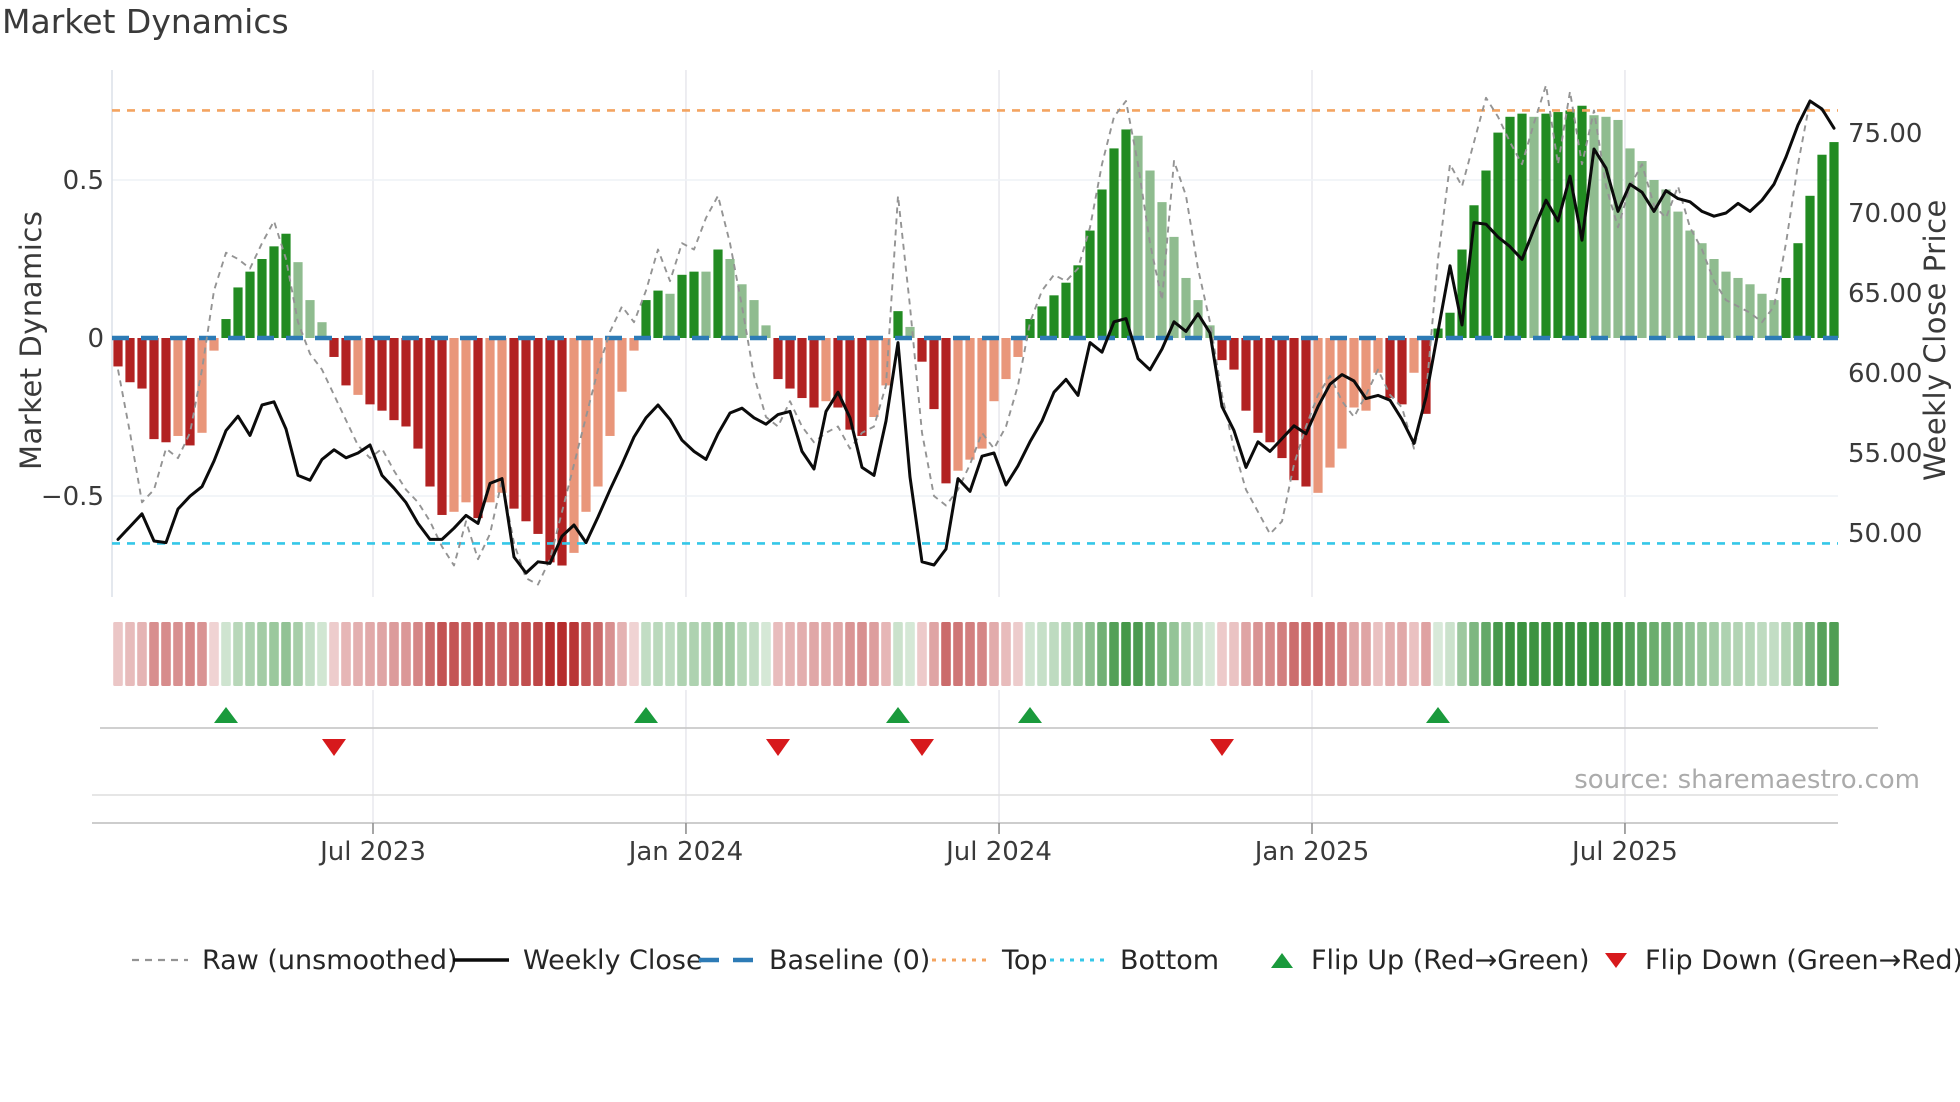 This screenshot has width=1960, height=1102. What do you see at coordinates (1170, 960) in the screenshot?
I see `legend-item-label: Bottom` at bounding box center [1170, 960].